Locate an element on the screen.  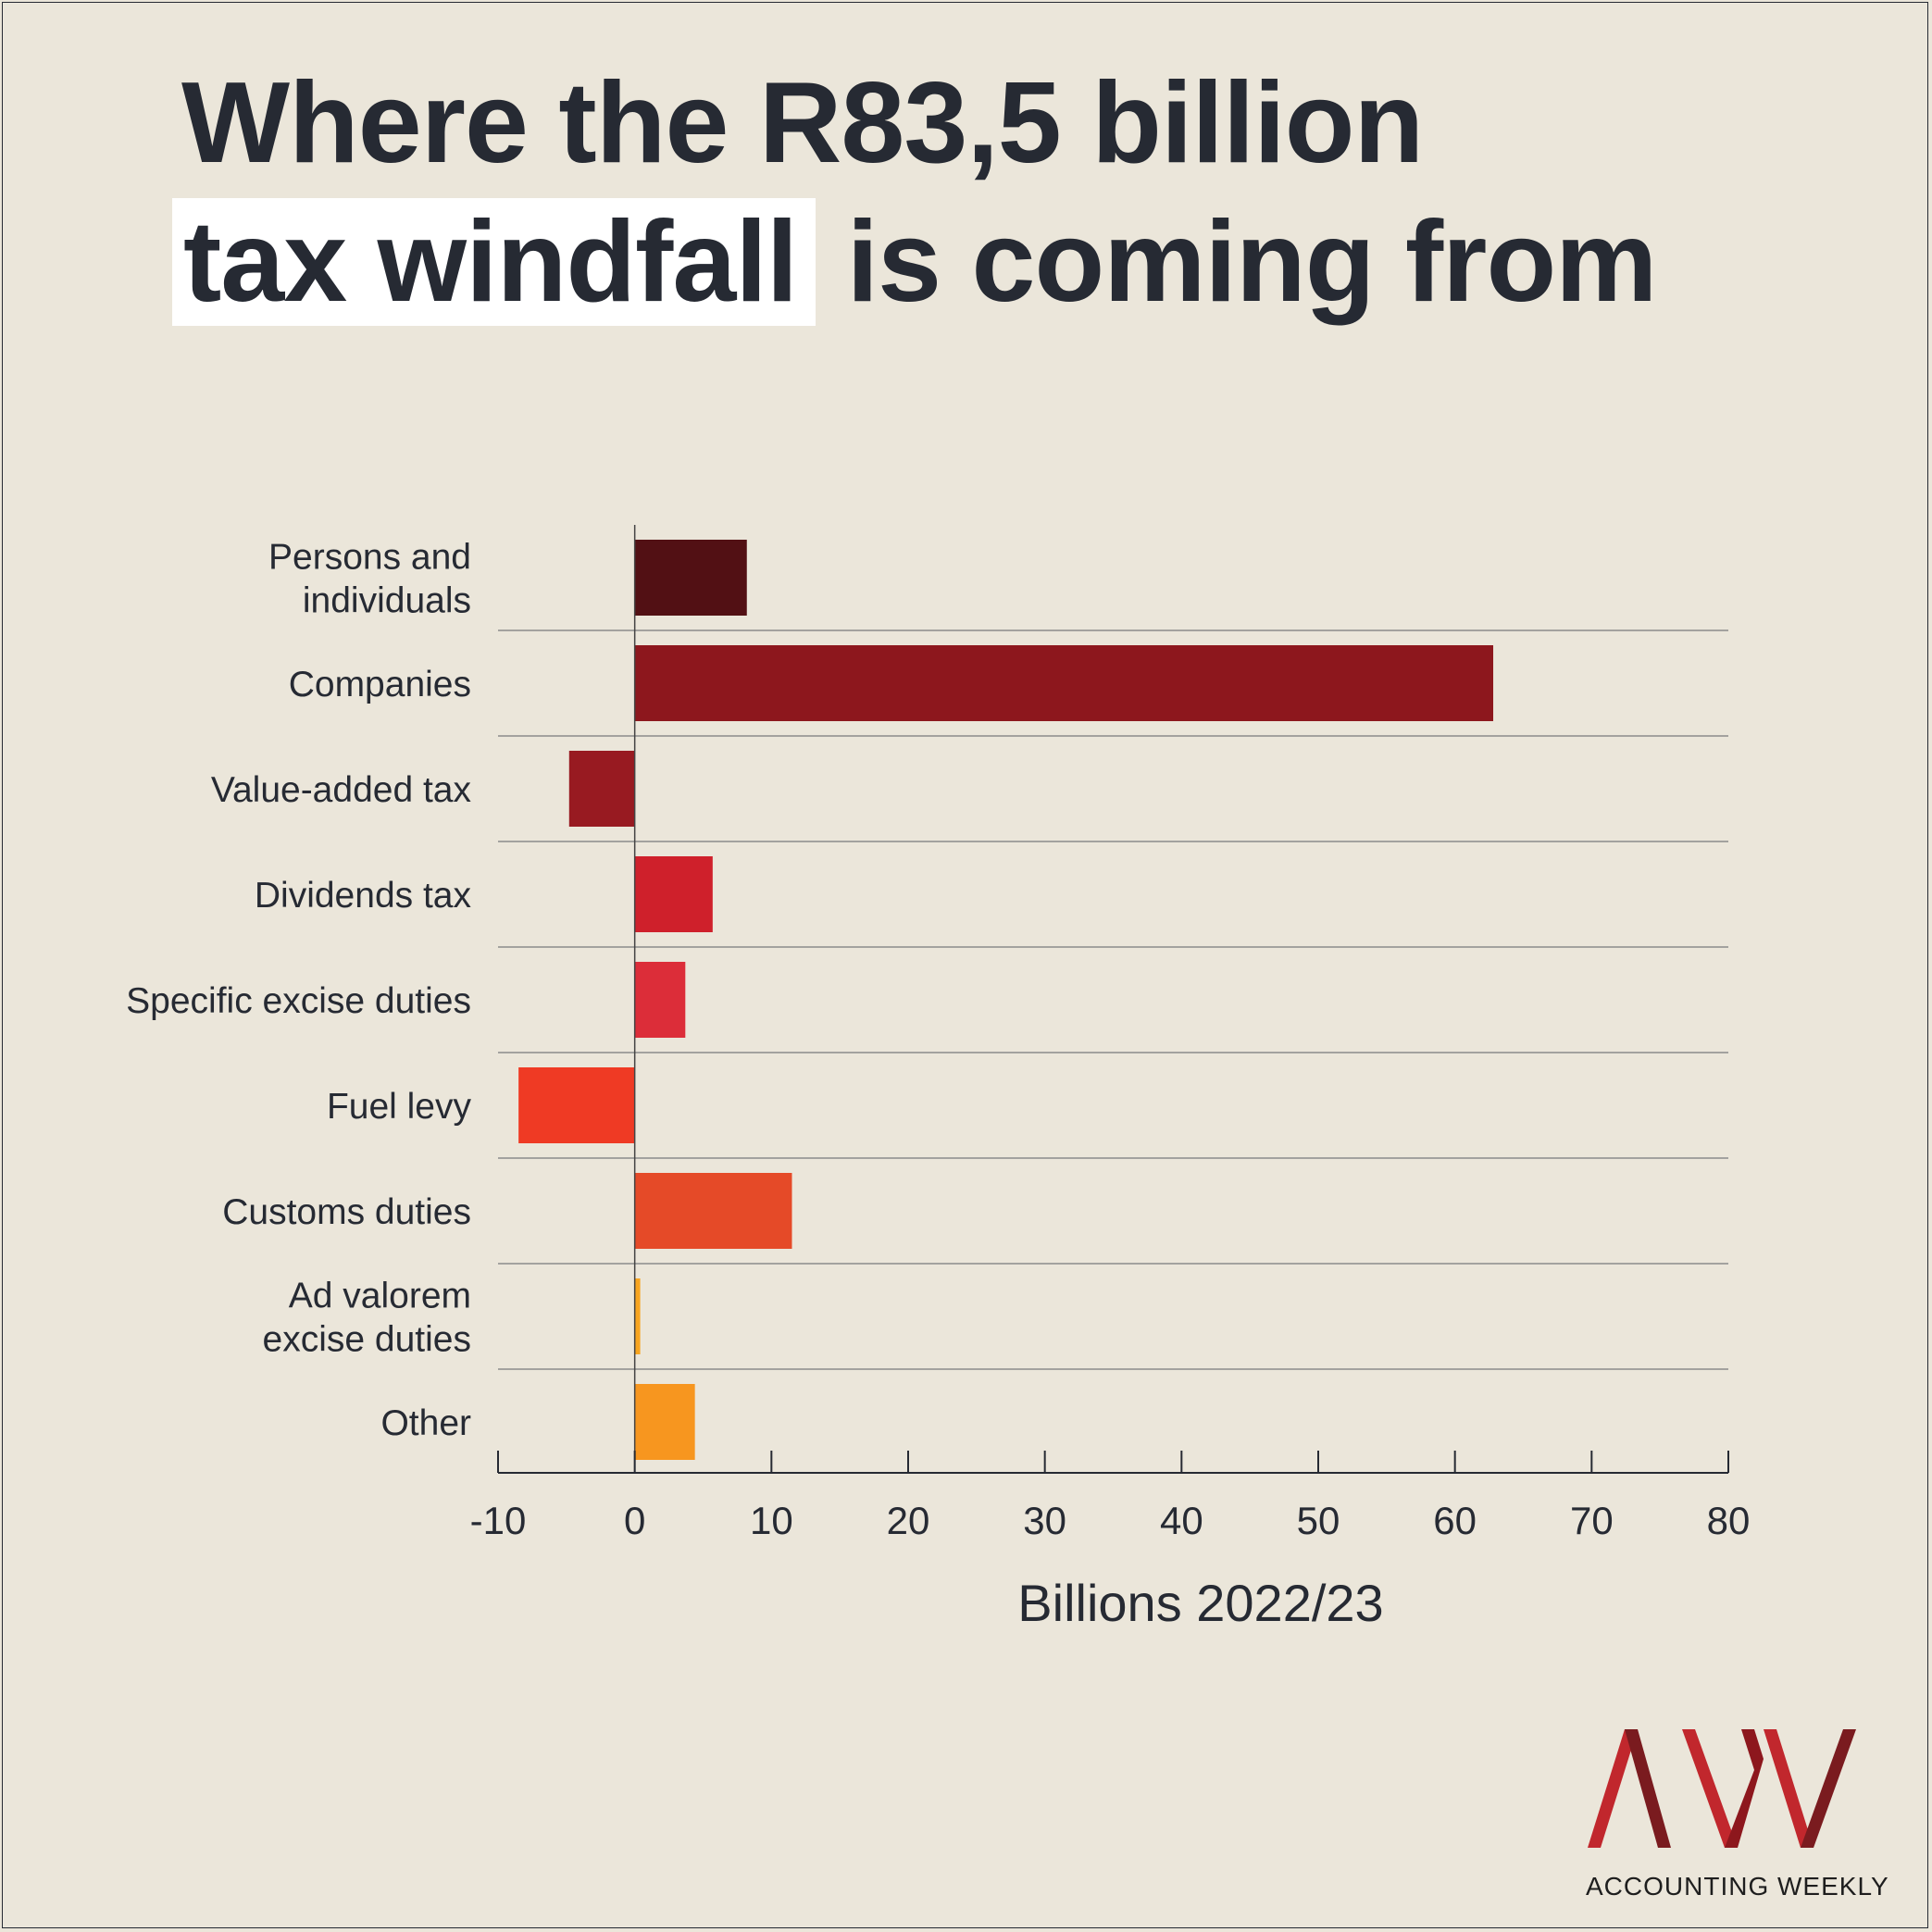
x-axis-title: Billions 2022/23 is located at coordinates (1200, 1603).